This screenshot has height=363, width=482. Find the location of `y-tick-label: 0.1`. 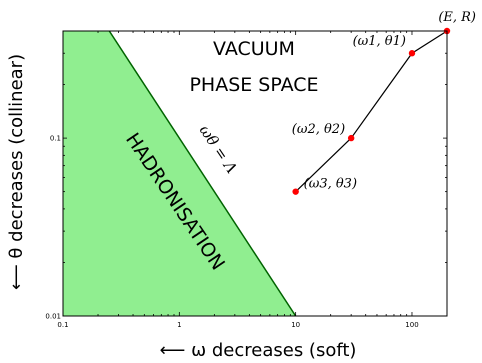

y-tick-label: 0.1 is located at coordinates (55, 139).